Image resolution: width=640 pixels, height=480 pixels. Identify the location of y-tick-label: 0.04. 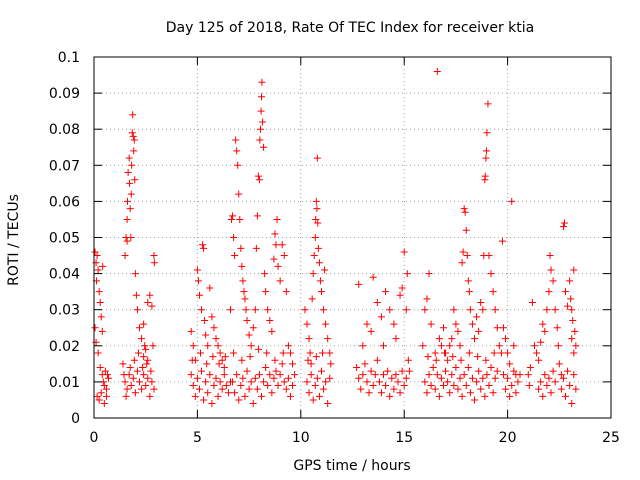
(64, 275).